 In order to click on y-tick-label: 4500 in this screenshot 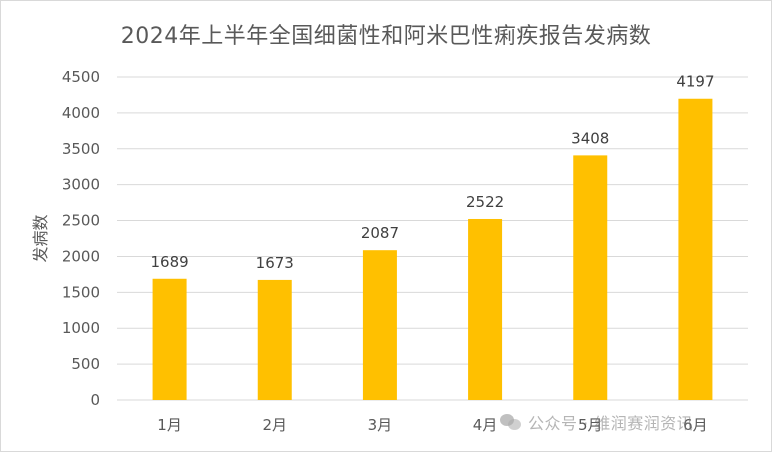, I will do `click(81, 77)`.